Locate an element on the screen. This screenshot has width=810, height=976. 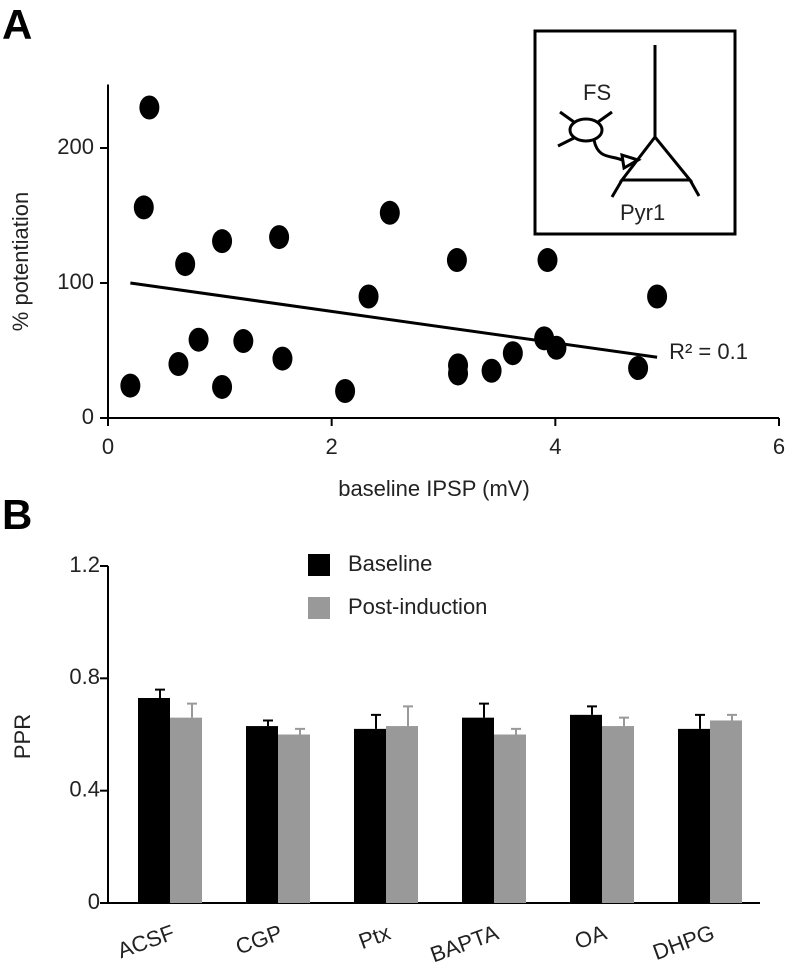
y-tick-label: 200 is located at coordinates (75, 146).